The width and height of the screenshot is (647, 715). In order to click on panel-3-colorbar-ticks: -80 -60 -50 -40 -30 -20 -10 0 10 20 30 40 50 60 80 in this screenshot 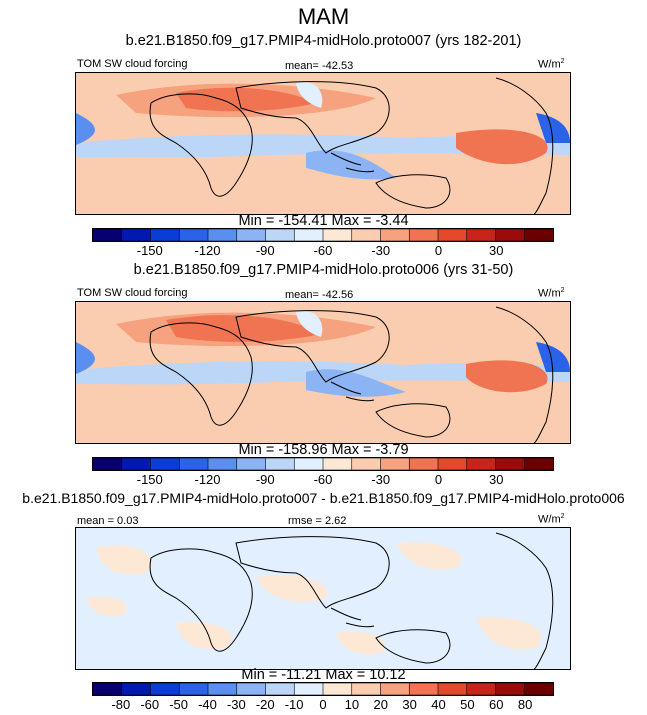, I will do `click(323, 705)`.